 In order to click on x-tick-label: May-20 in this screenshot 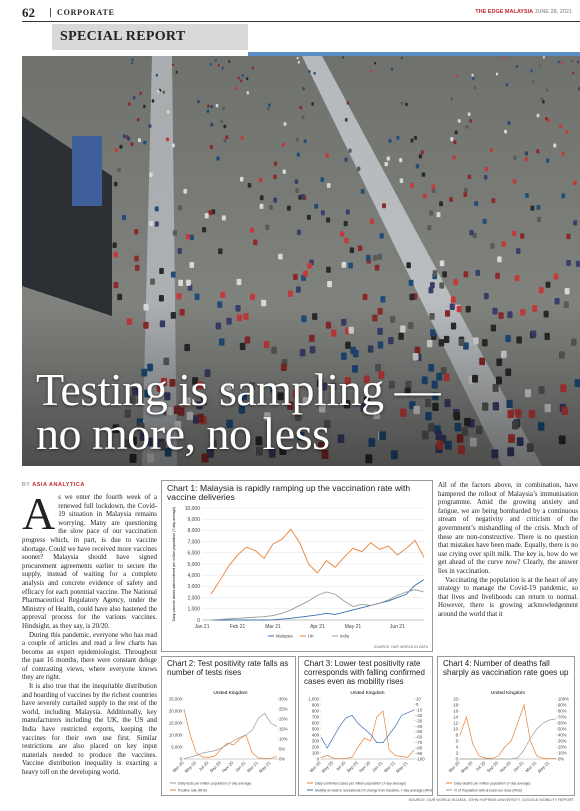, I will do `click(190, 767)`.